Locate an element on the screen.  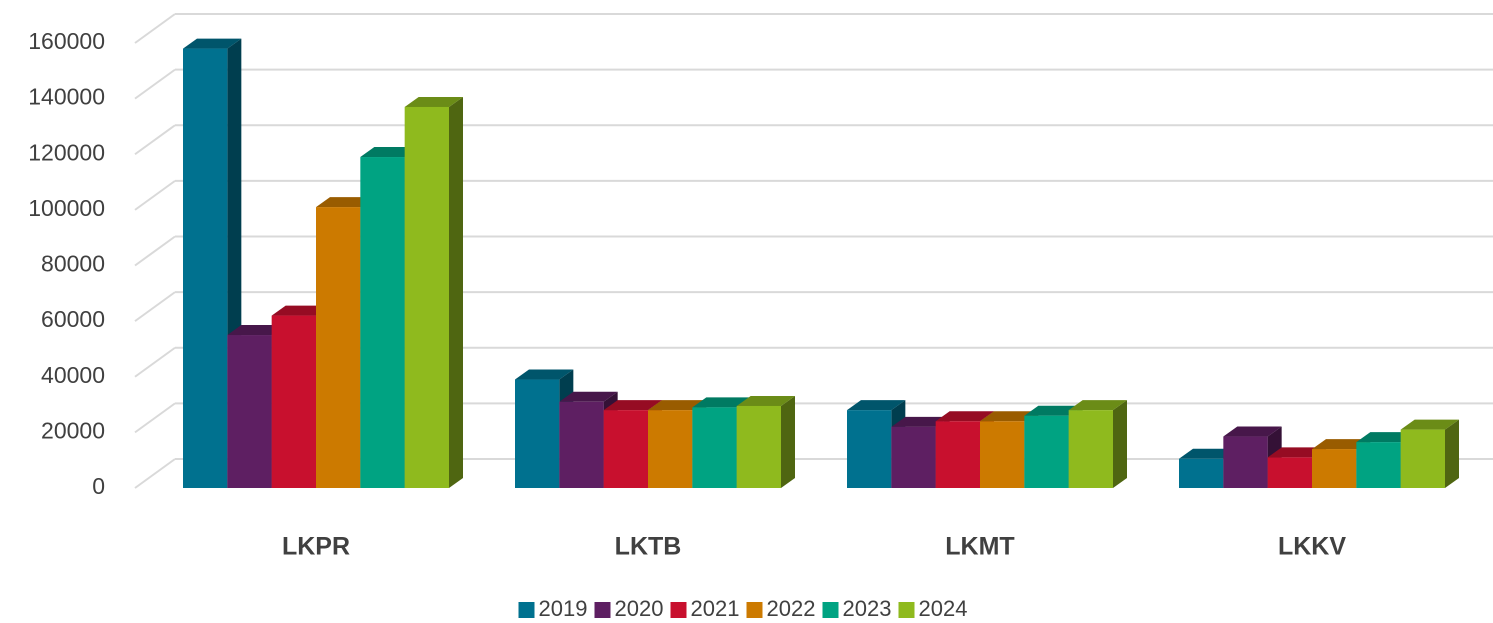
x-tick-label: LKTB is located at coordinates (648, 547).